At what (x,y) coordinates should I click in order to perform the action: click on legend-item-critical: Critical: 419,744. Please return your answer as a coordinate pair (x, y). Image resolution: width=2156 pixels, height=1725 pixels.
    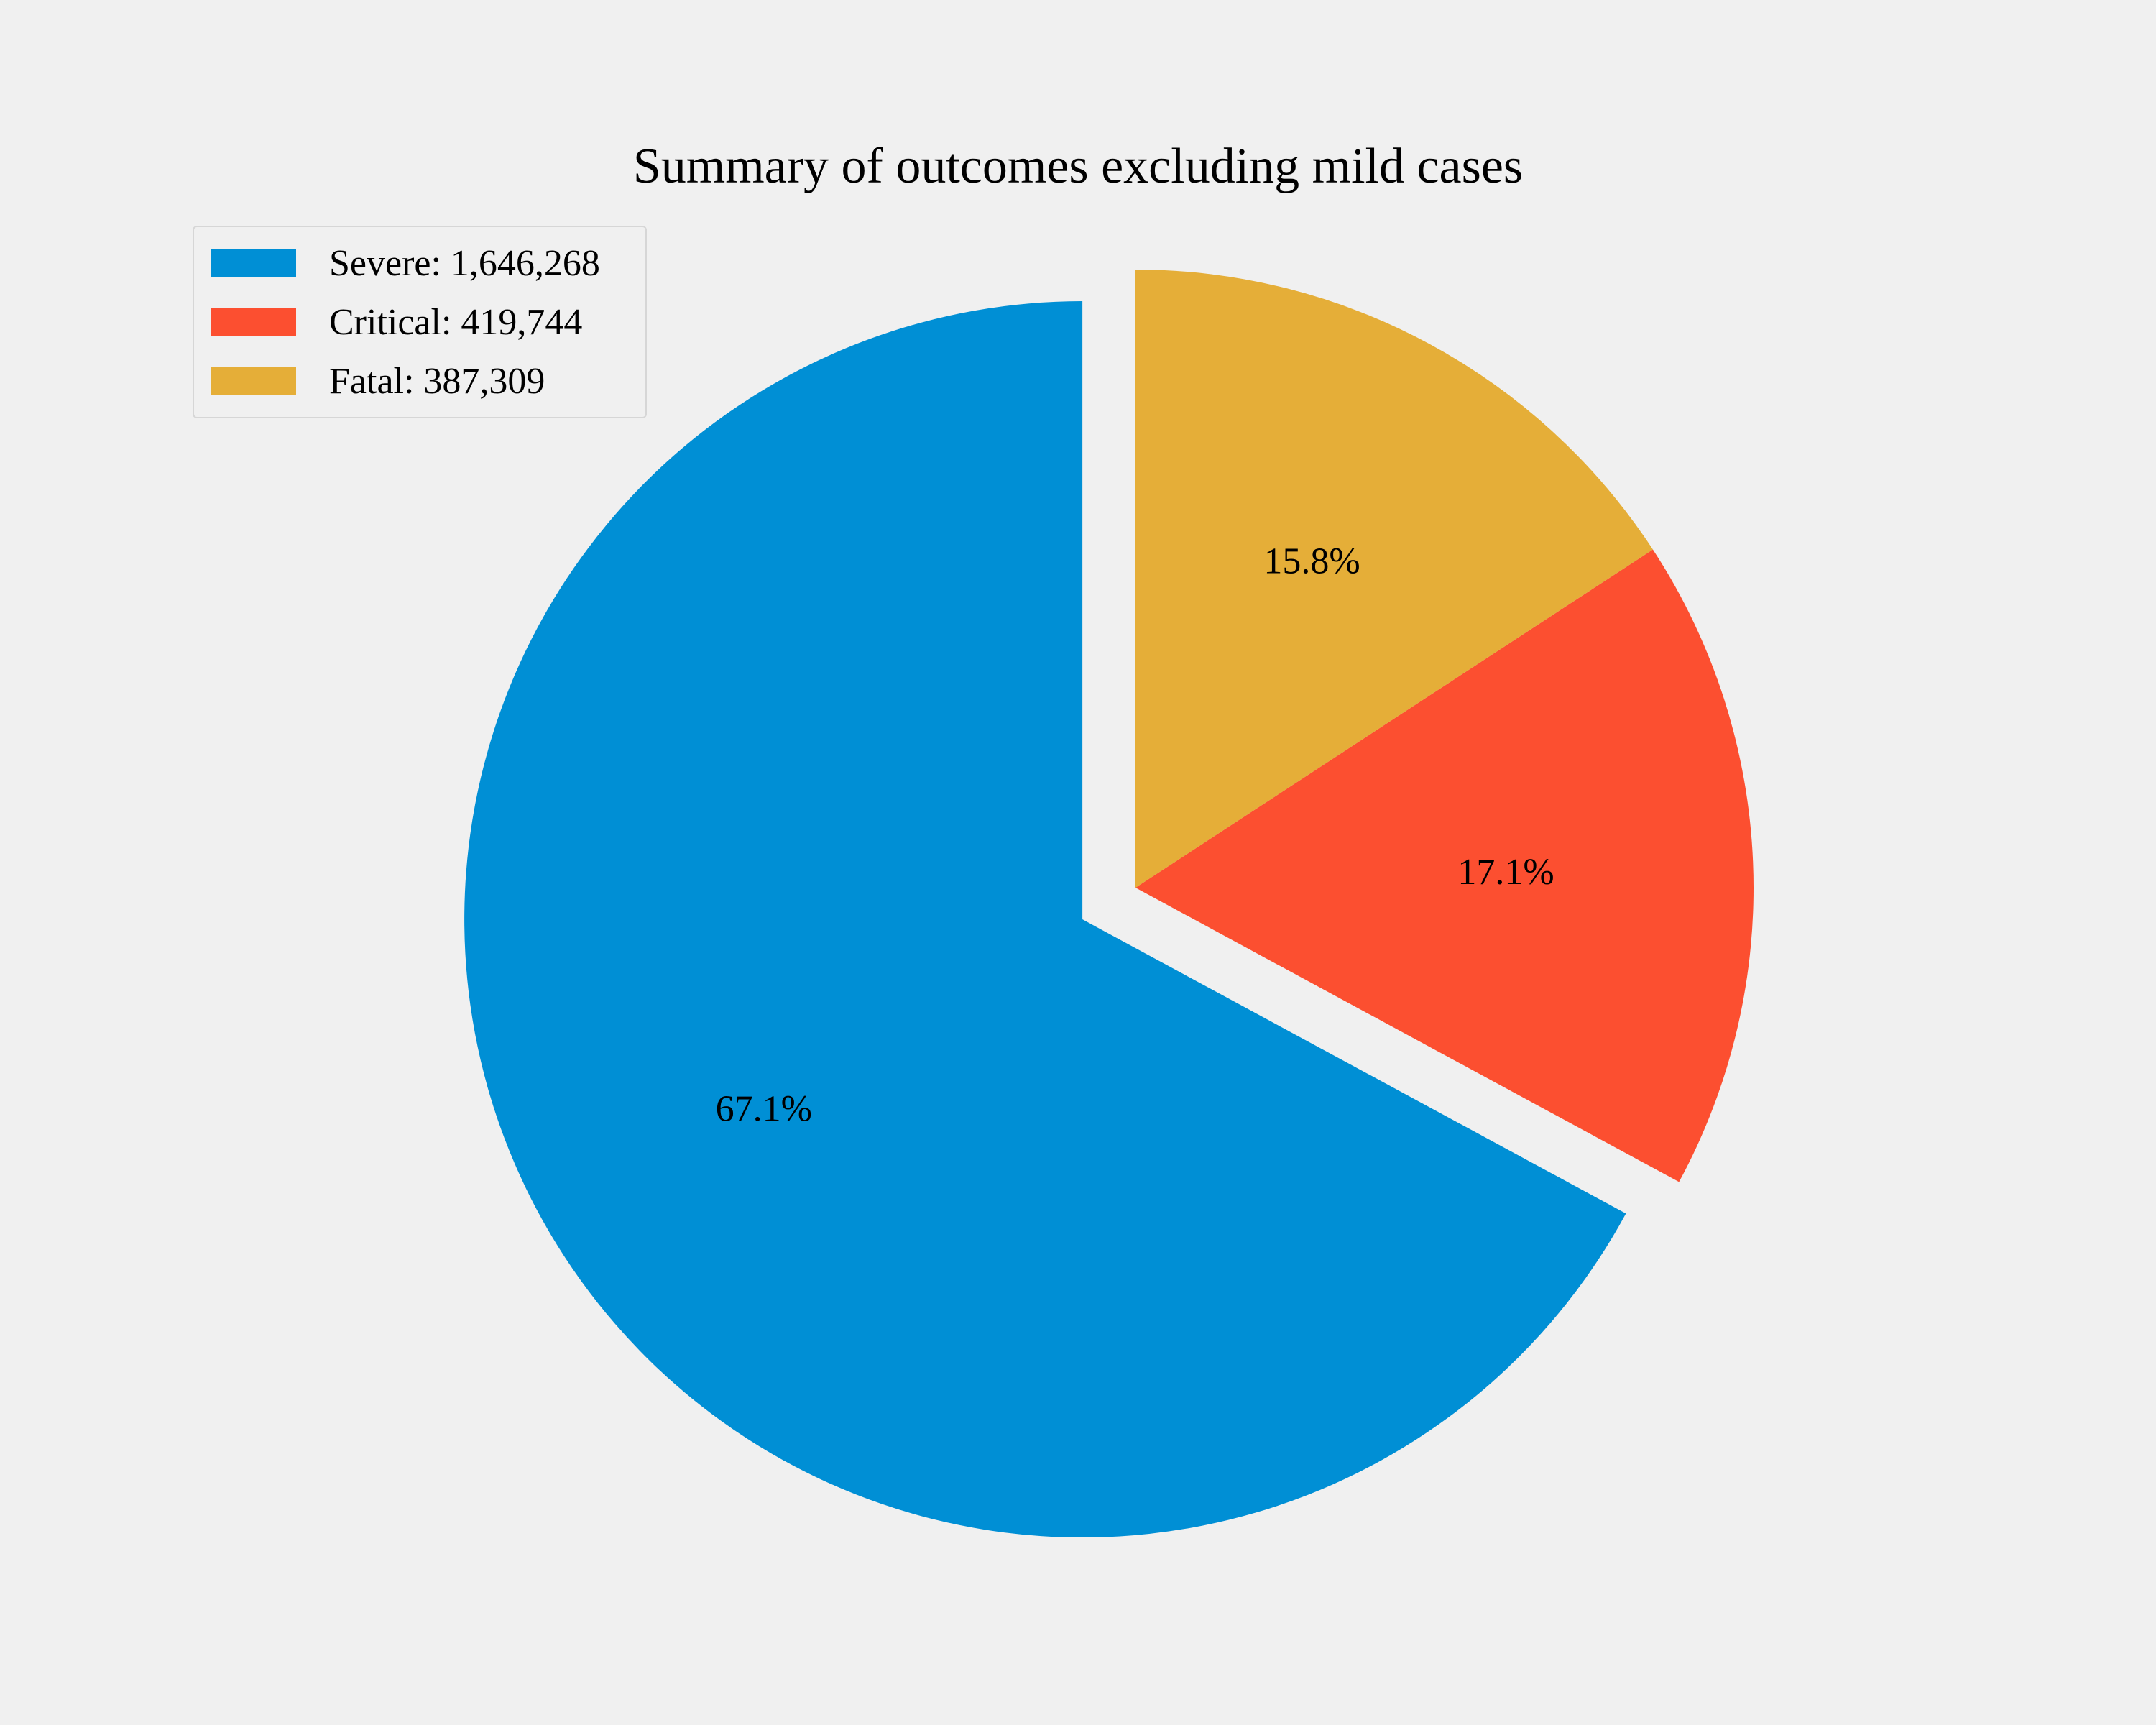
    Looking at the image, I should click on (397, 322).